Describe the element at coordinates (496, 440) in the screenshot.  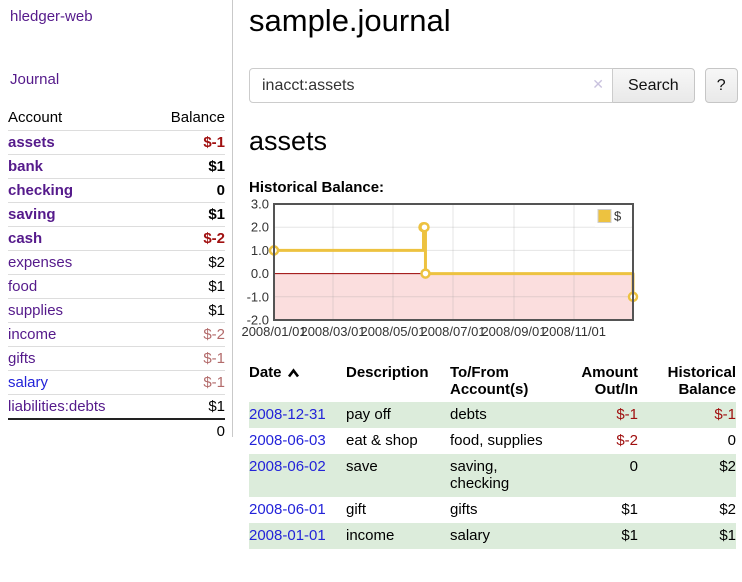
I see `register-accounts: food, supplies` at that location.